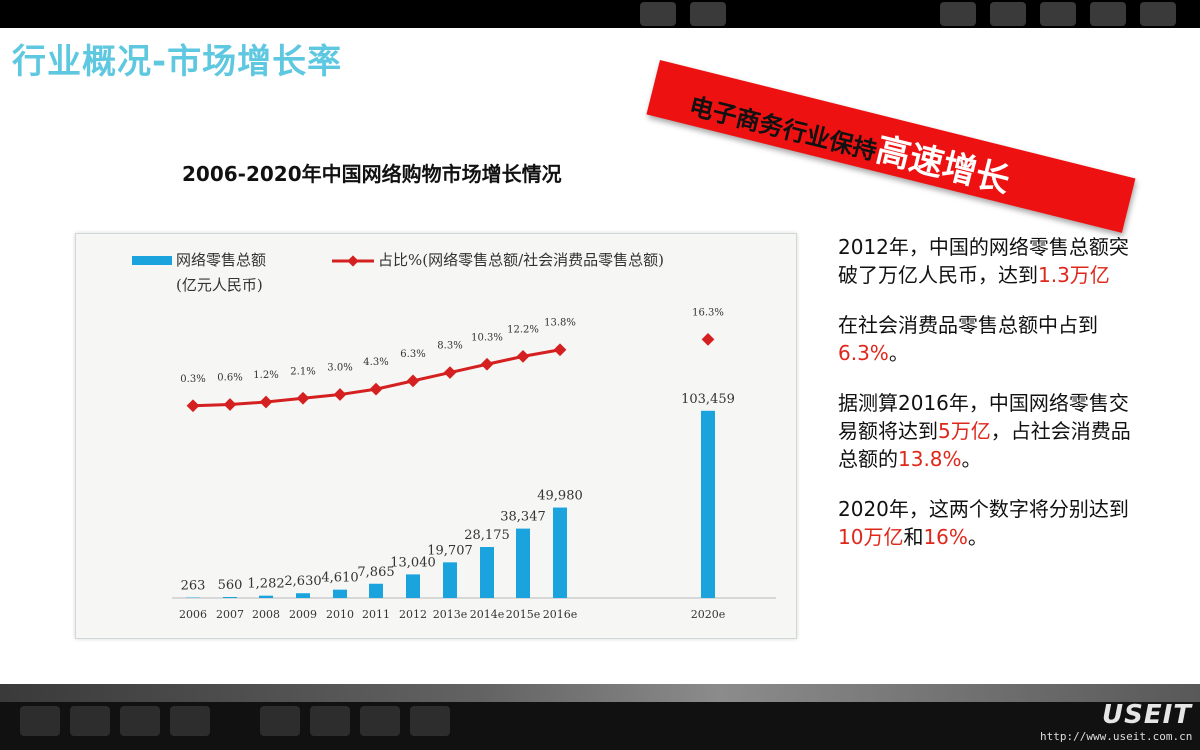 This screenshot has width=1200, height=750. Describe the element at coordinates (521, 260) in the screenshot. I see `legend-line-label: 占比%(网络零售总额/社会消费品零售总额)` at that location.